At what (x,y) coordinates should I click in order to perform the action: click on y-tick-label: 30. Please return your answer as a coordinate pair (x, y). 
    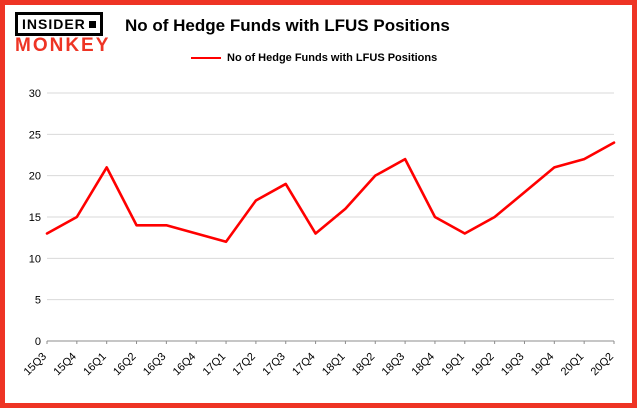
    Looking at the image, I should click on (35, 94).